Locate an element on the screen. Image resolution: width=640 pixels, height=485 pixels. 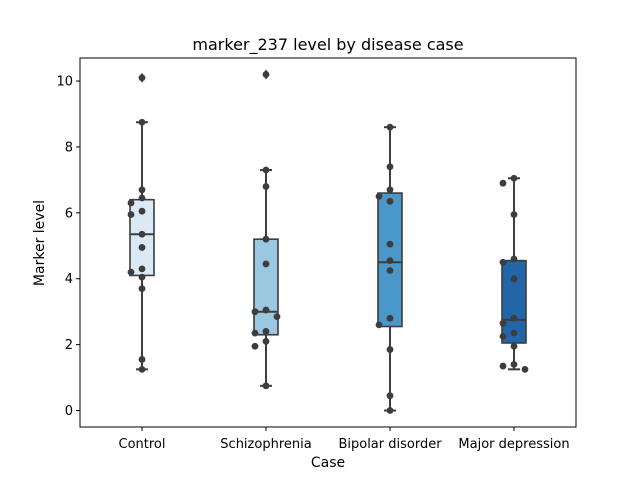
x-axis-label: Case is located at coordinates (328, 463).